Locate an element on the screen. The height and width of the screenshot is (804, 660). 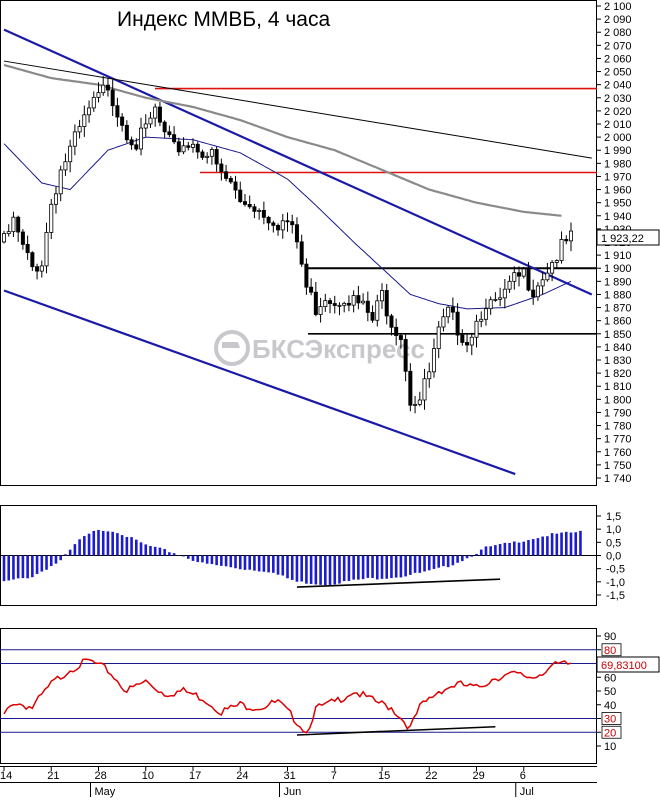
x-axis: 14 21 28 10 17 24 31 7 15 22 29 6 May Jun Jul is located at coordinates (298, 782).